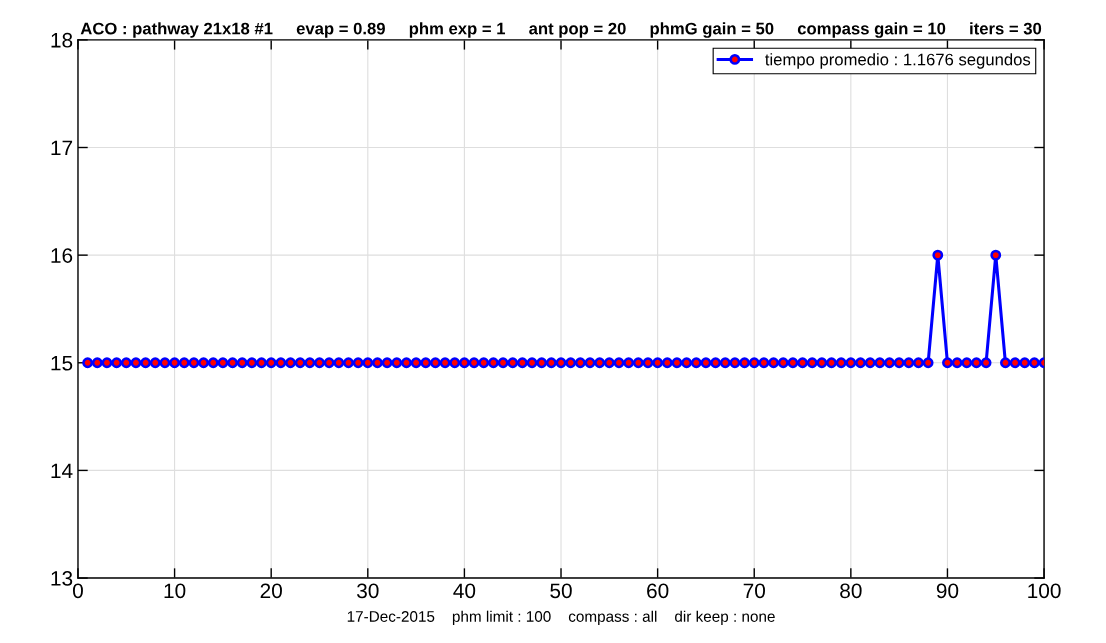  Describe the element at coordinates (77, 591) in the screenshot. I see `x-tick-label: 0` at that location.